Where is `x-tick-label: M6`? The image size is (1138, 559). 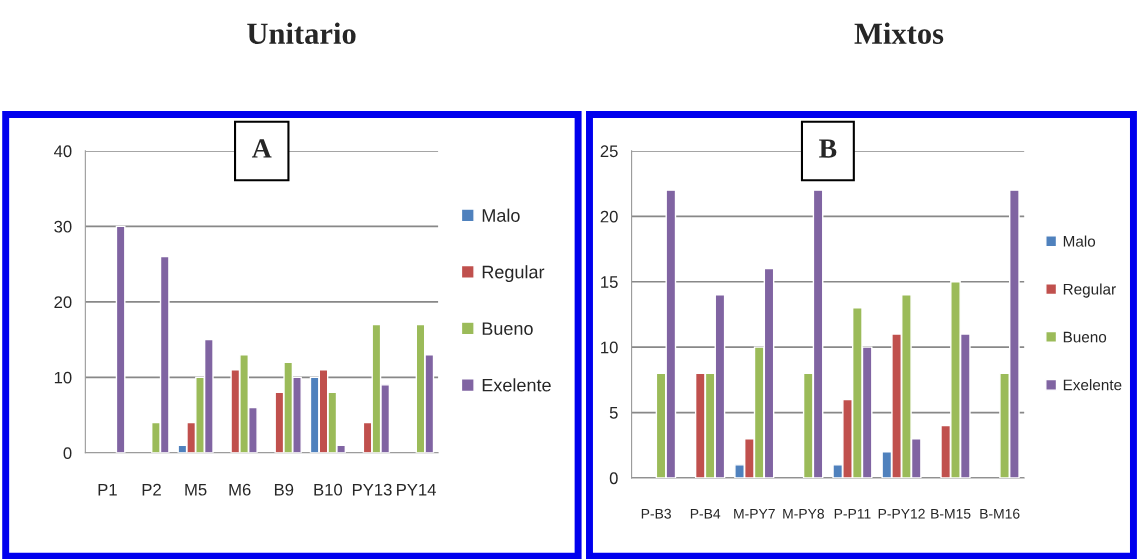
x-tick-label: M6 is located at coordinates (240, 489).